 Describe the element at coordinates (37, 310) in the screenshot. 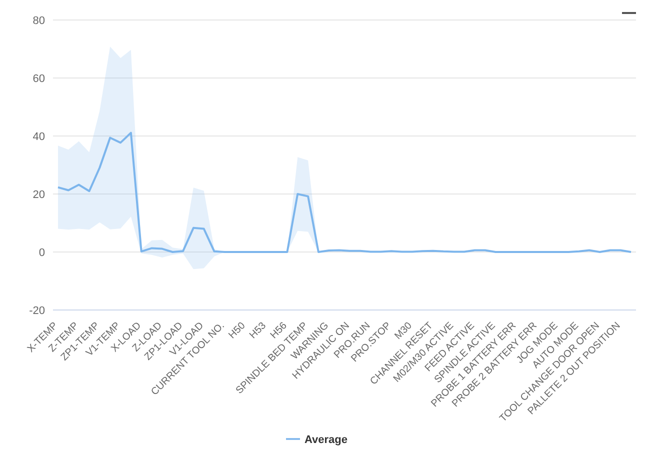

I see `y-tick-label: -20` at that location.